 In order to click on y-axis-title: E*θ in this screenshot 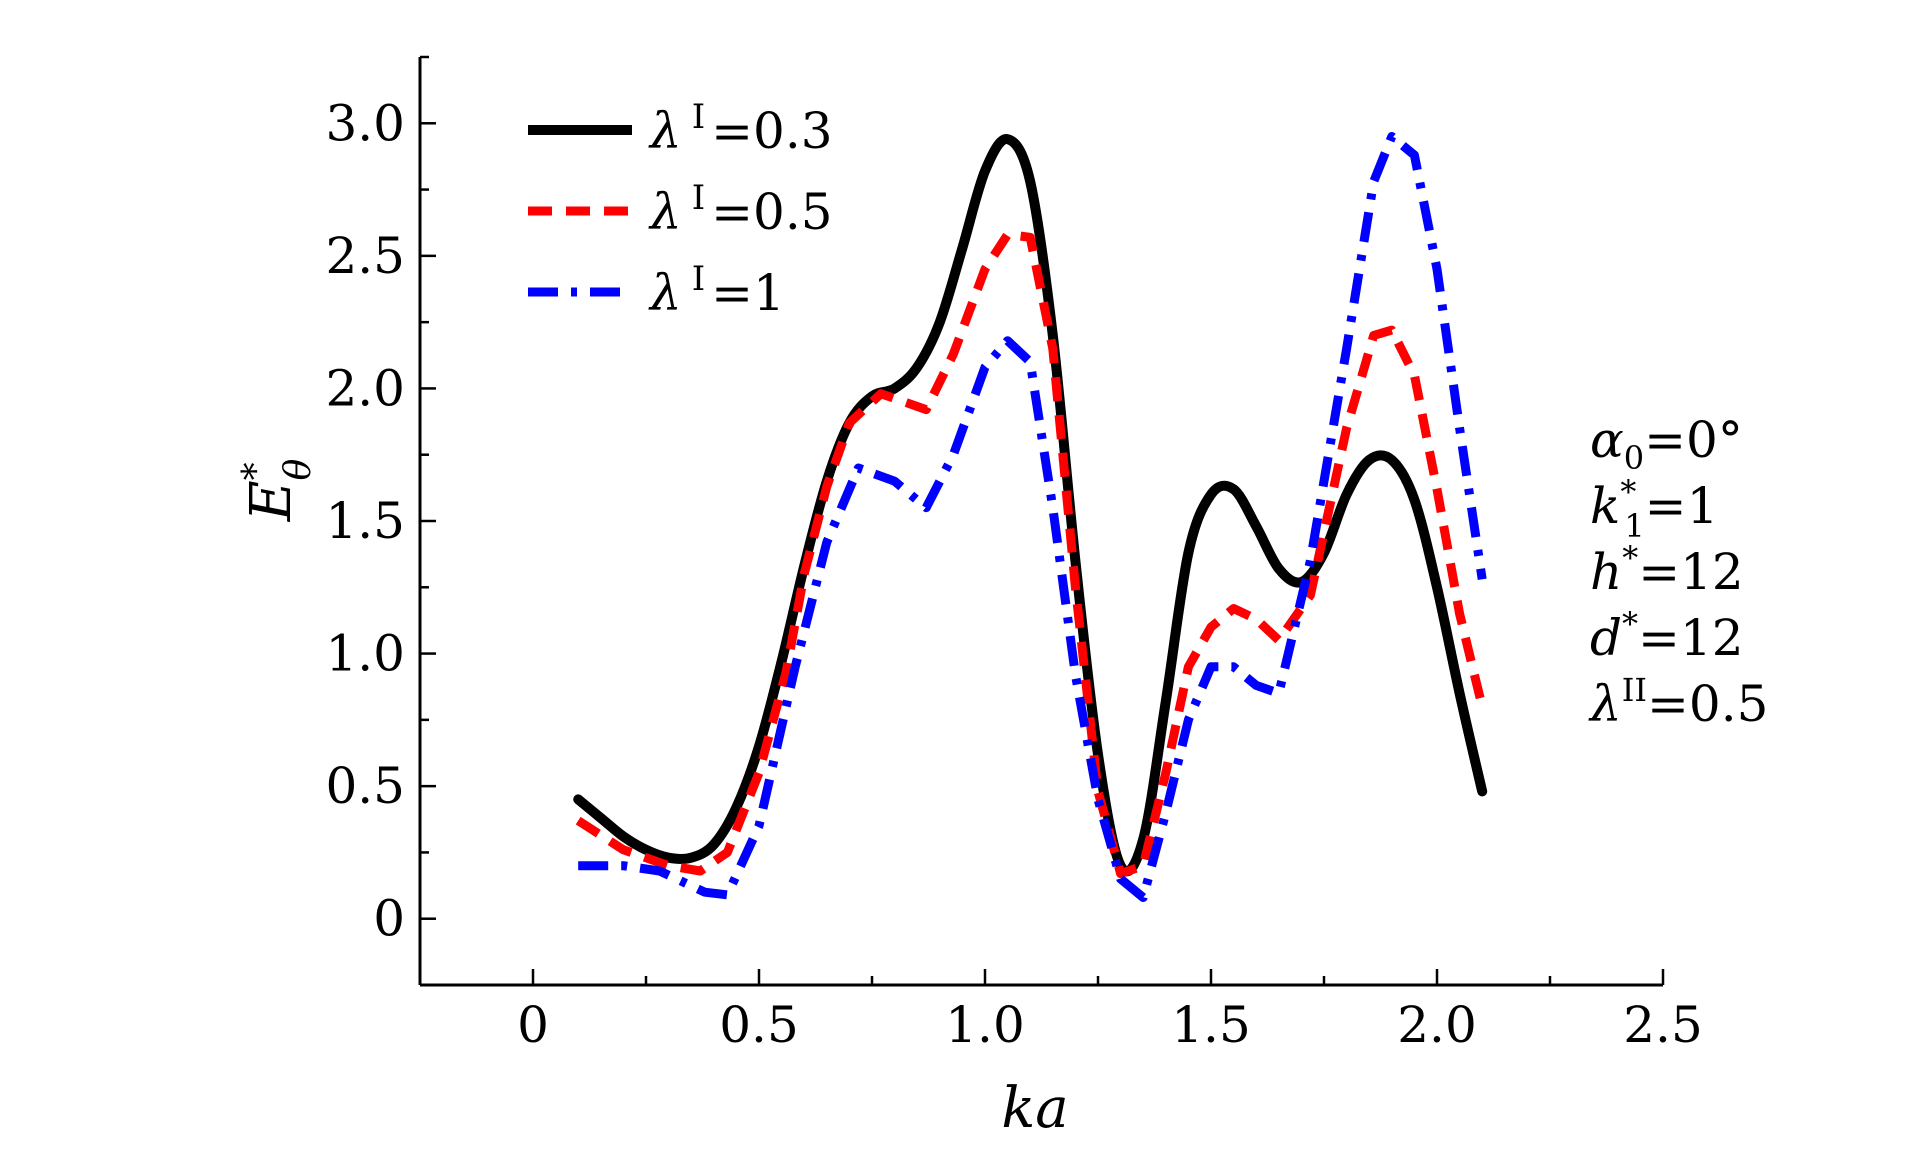, I will do `click(277, 490)`.